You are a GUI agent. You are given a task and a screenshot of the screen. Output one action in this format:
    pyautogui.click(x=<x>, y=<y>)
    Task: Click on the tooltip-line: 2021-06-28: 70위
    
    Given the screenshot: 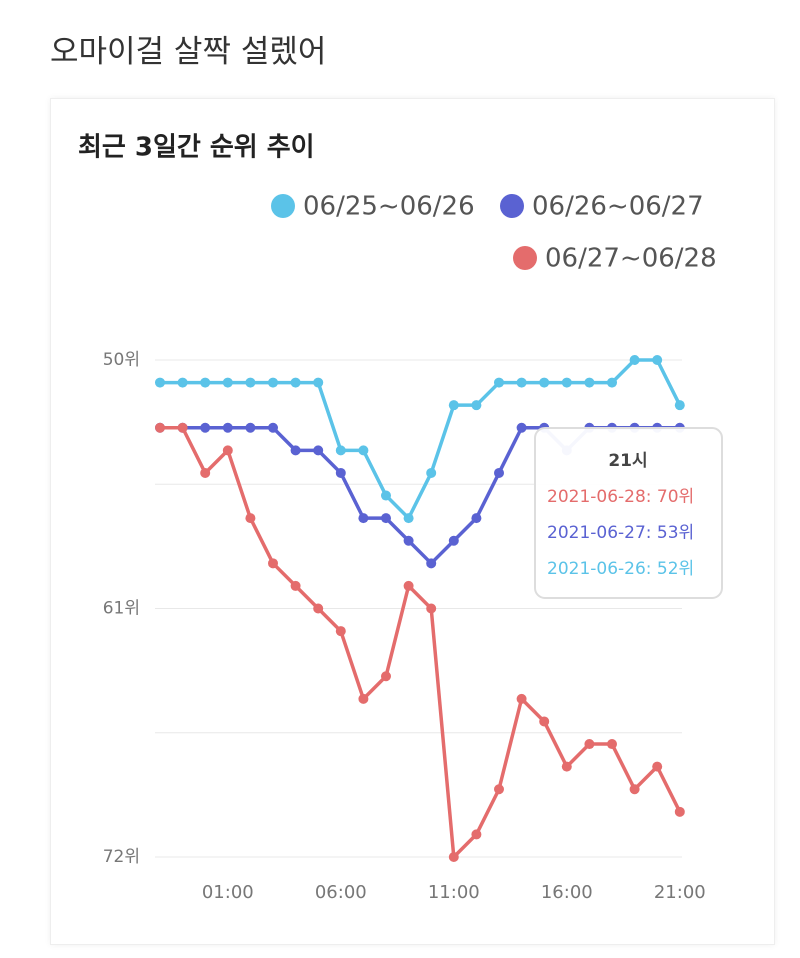 What is the action you would take?
    pyautogui.click(x=620, y=497)
    